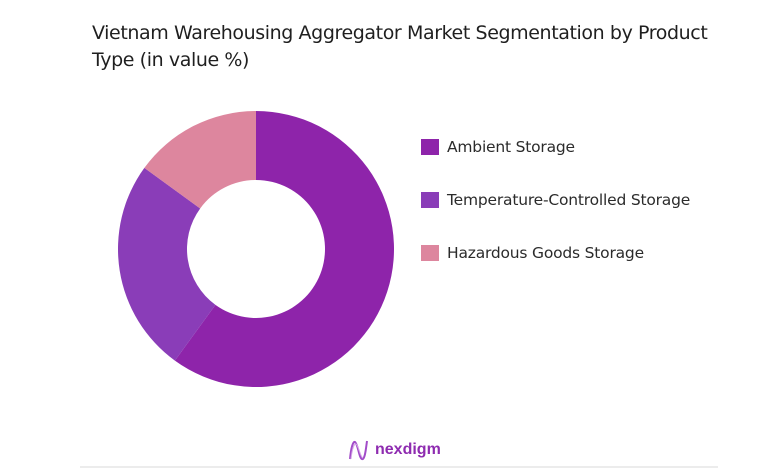 The image size is (780, 471). I want to click on legend-item-ambient: Ambient Storage, so click(555, 147).